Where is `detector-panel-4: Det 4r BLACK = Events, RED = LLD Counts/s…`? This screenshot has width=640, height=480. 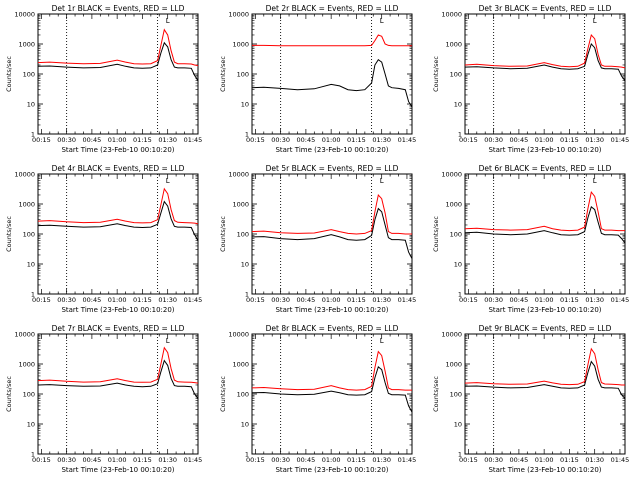 detector-panel-4: Det 4r BLACK = Events, RED = LLD Counts/s… is located at coordinates (103, 239).